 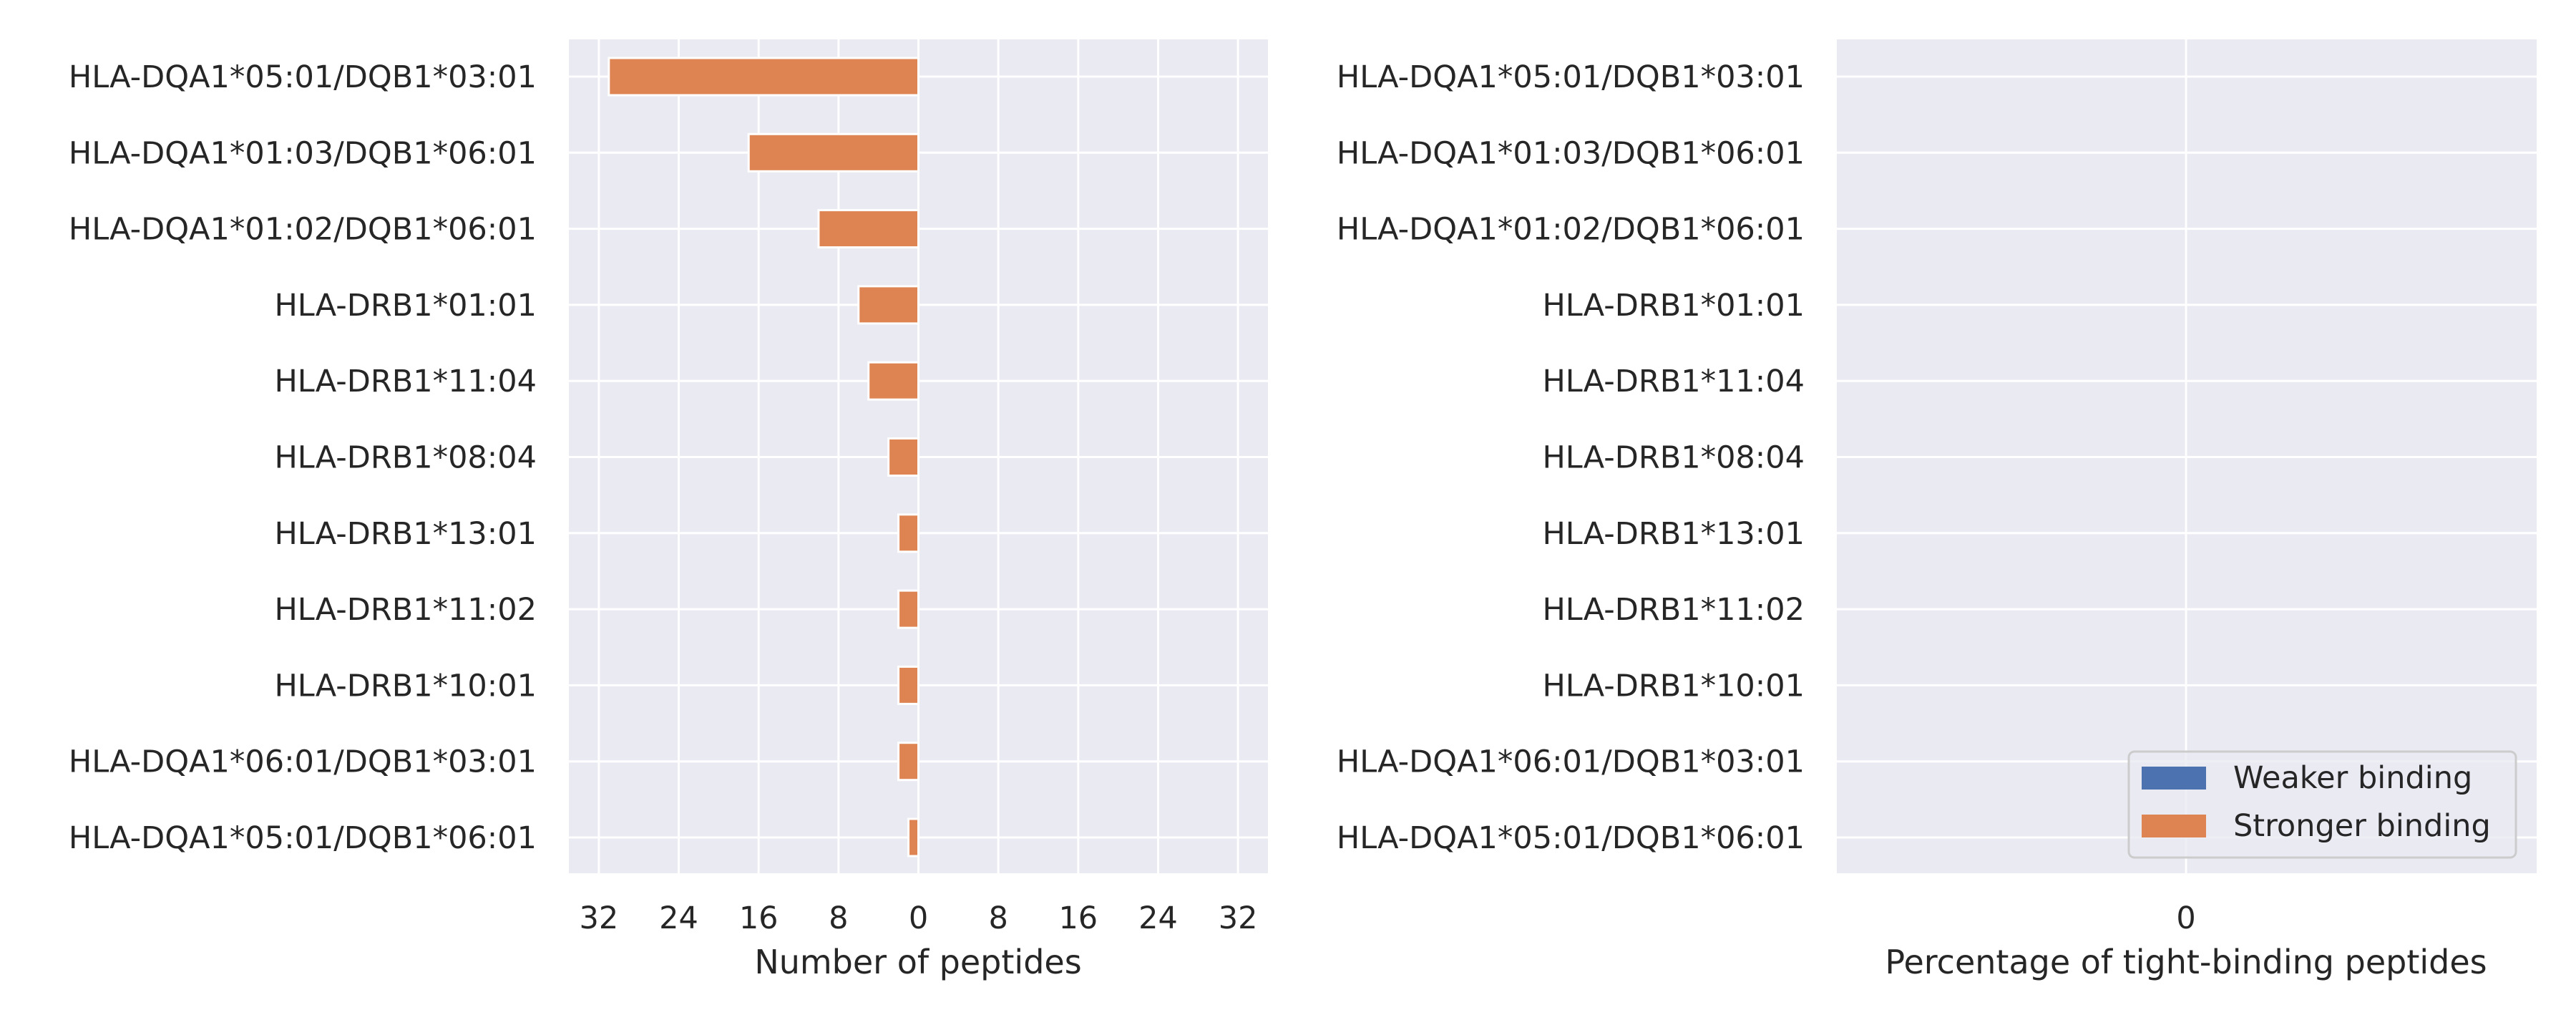 I want to click on right-y-tick-label: HLA-DQA1*06:01/DQB1*03:01, so click(x=1571, y=762).